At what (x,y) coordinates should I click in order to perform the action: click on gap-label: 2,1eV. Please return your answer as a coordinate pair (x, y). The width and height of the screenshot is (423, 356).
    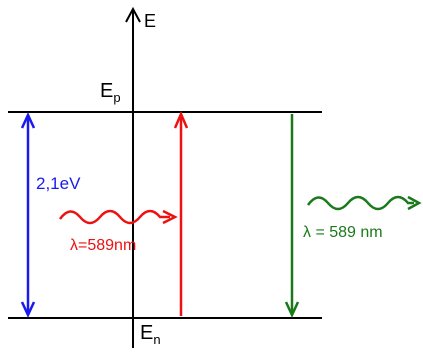
    Looking at the image, I should click on (58, 183).